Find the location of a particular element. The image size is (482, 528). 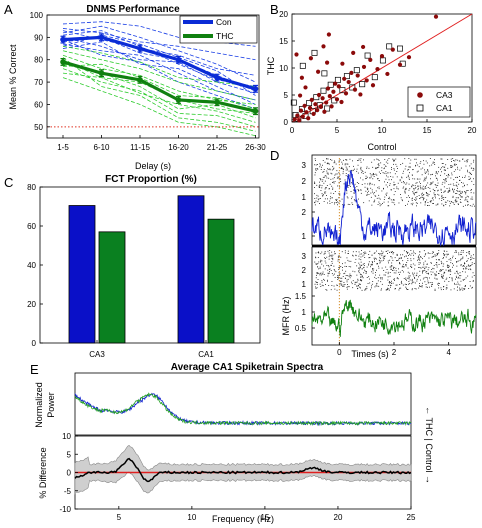

y-tick-label: 70 is located at coordinates (38, 82).